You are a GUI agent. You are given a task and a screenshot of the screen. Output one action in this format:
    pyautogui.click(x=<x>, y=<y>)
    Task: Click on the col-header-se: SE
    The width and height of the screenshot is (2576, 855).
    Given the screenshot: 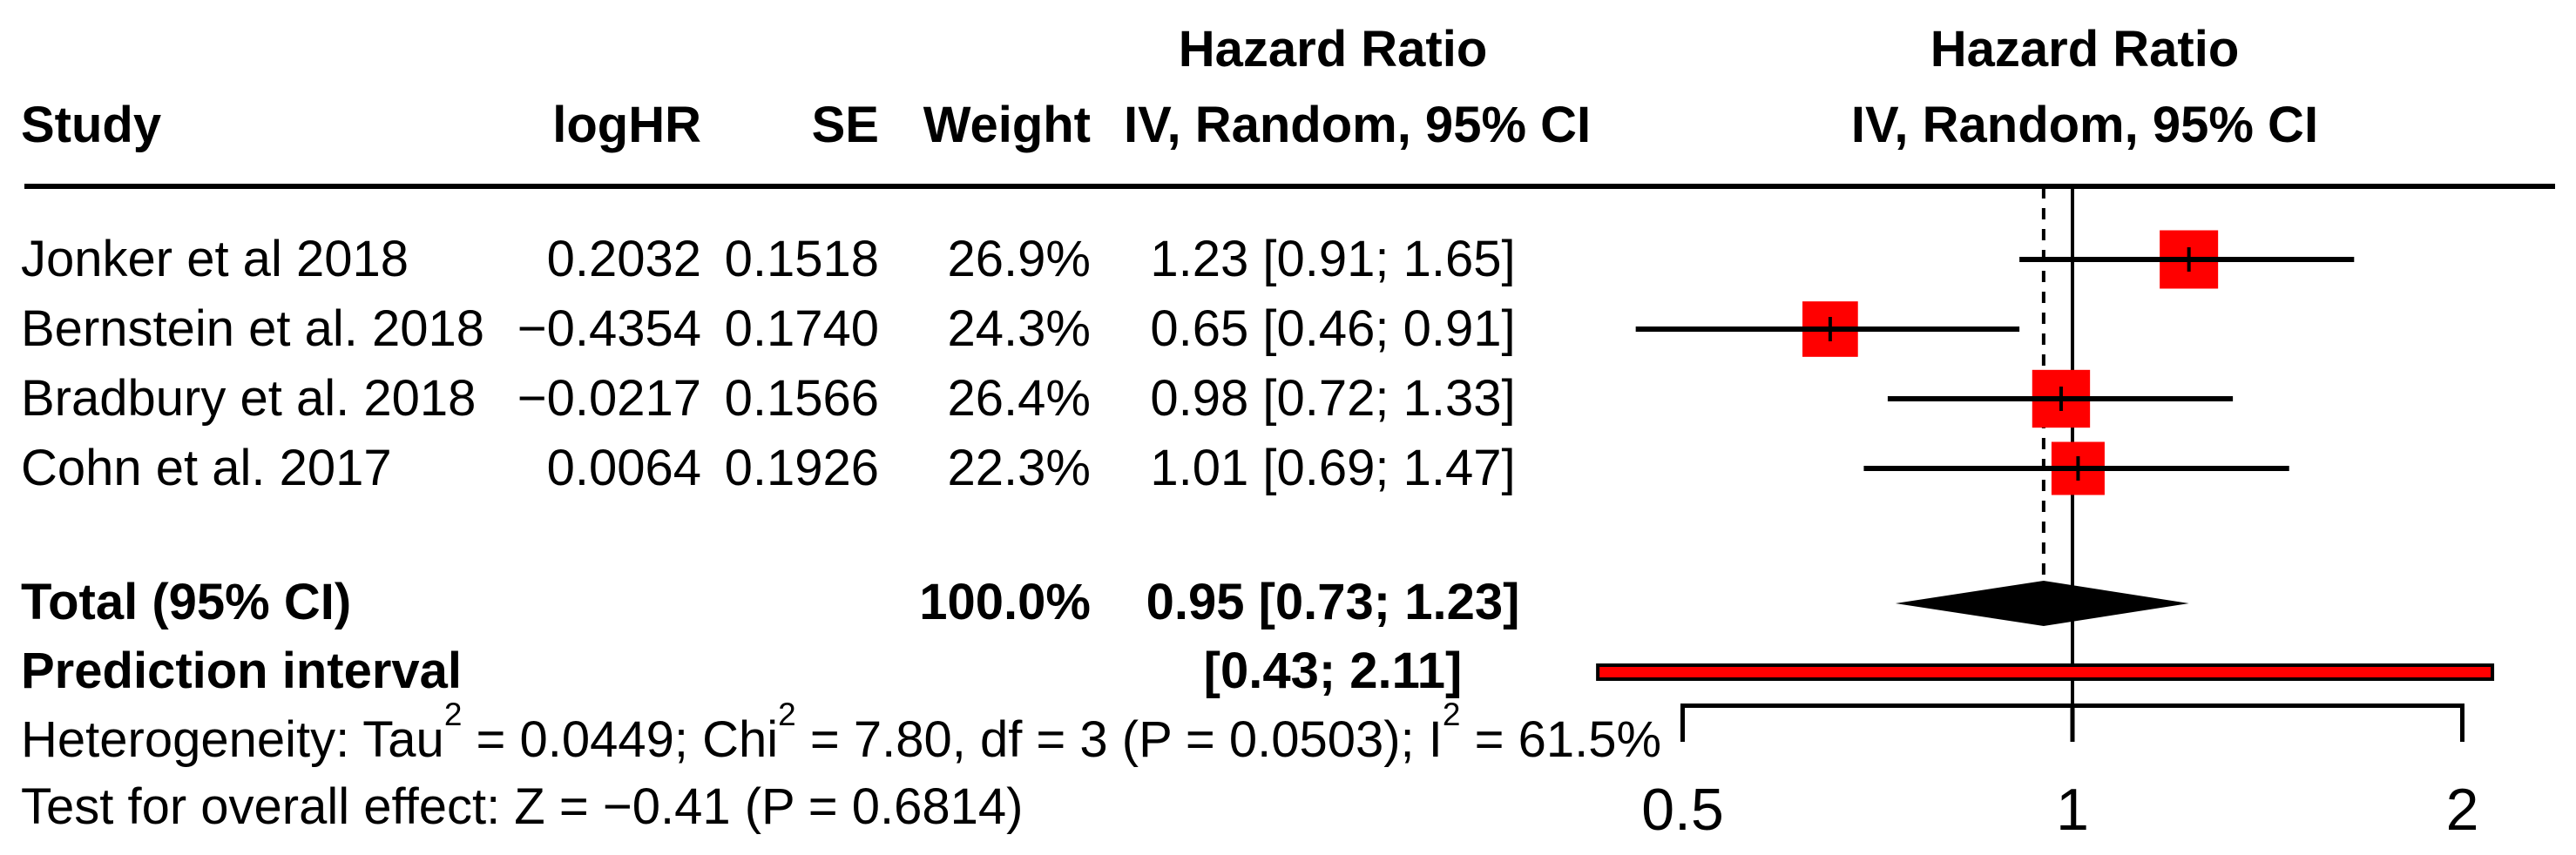 What is the action you would take?
    pyautogui.click(x=845, y=125)
    